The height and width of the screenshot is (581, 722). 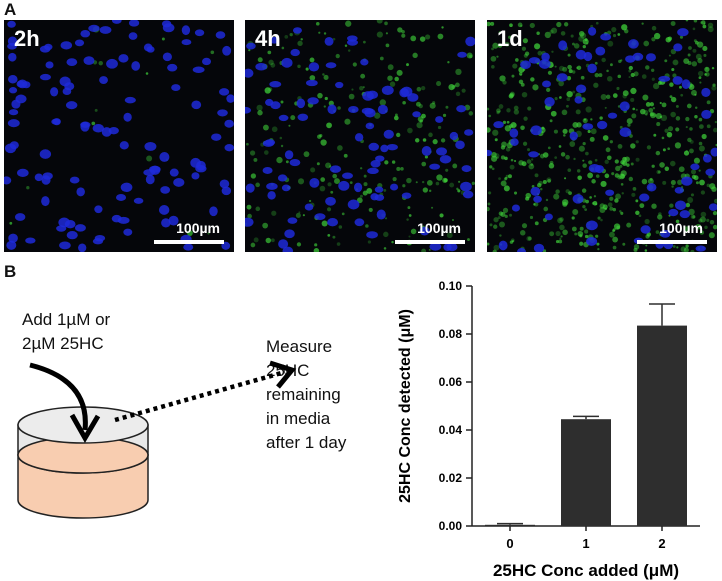 What do you see at coordinates (451, 526) in the screenshot?
I see `y-tick-label: 0.00` at bounding box center [451, 526].